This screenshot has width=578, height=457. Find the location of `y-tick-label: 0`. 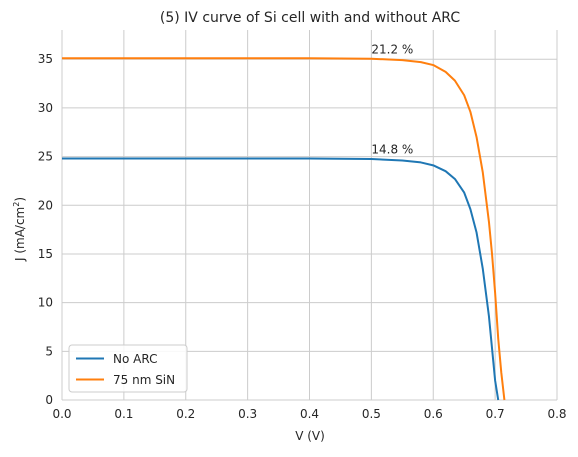

y-tick-label: 0 is located at coordinates (49, 400).